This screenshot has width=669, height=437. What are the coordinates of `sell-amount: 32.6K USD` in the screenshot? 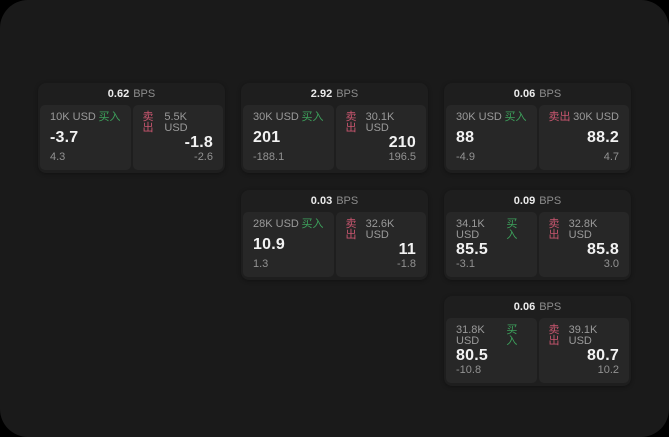 It's located at (380, 229).